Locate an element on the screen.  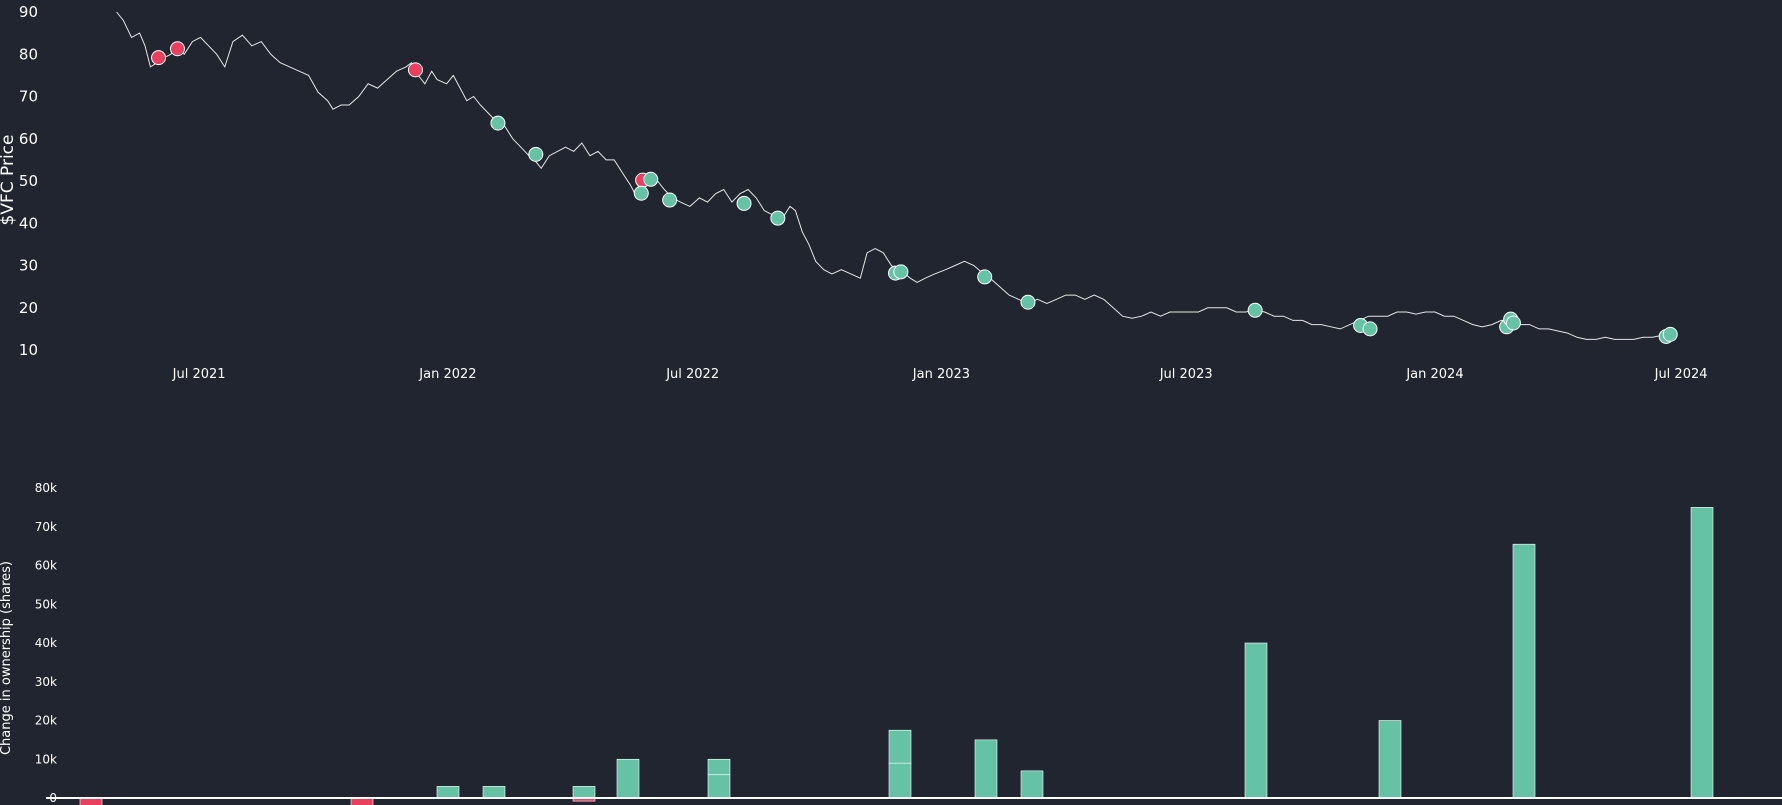
price-x-tick: Jul 2021 is located at coordinates (199, 374).